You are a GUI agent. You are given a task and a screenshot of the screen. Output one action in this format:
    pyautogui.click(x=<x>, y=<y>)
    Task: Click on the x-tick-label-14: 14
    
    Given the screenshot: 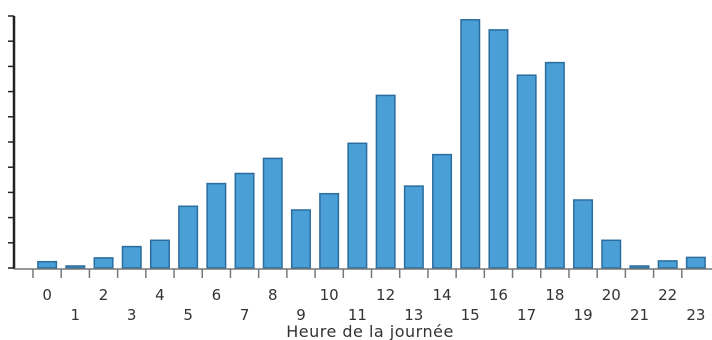 What is the action you would take?
    pyautogui.click(x=441, y=295)
    